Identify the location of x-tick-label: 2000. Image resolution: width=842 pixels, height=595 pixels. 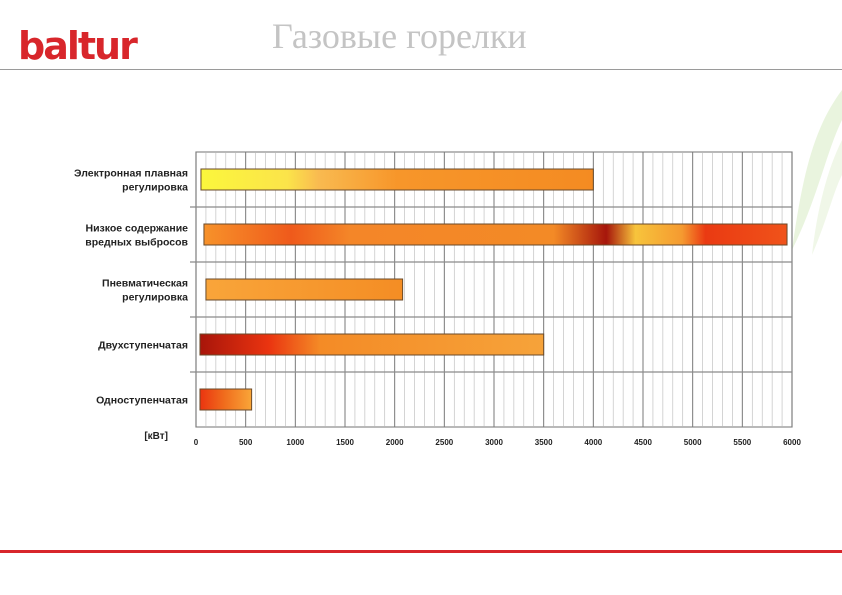
(395, 442).